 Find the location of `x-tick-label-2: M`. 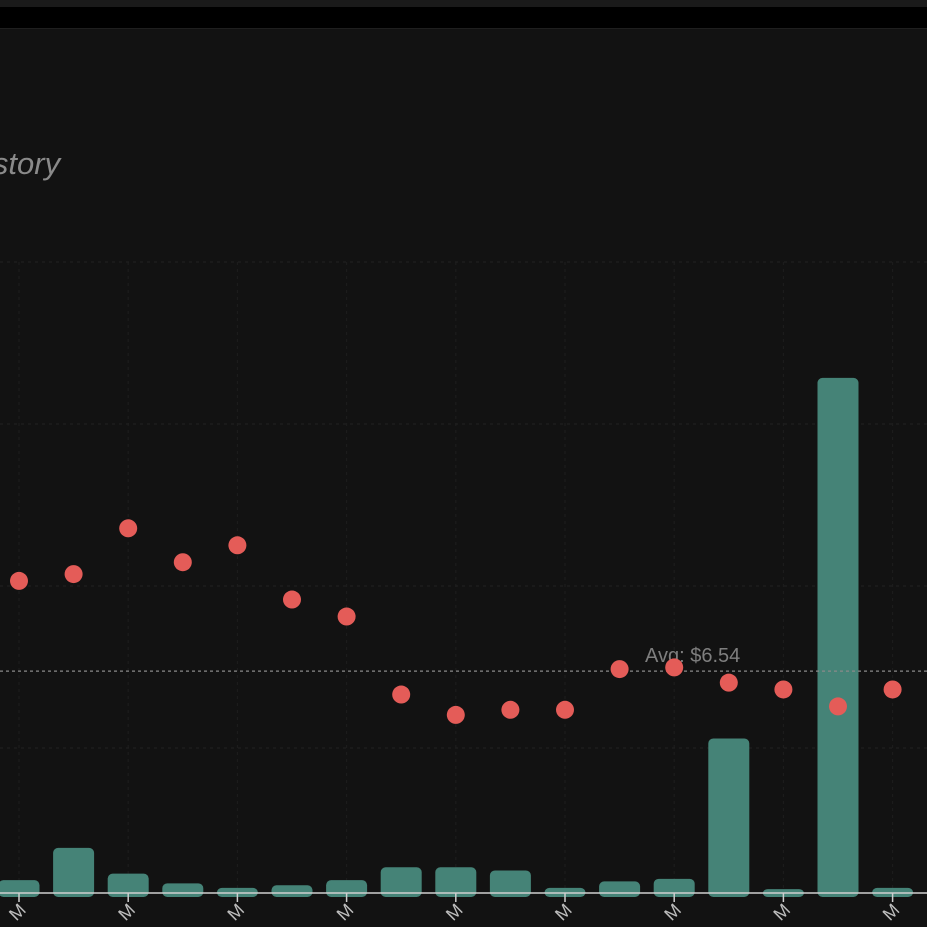

x-tick-label-2: M is located at coordinates (235, 912).